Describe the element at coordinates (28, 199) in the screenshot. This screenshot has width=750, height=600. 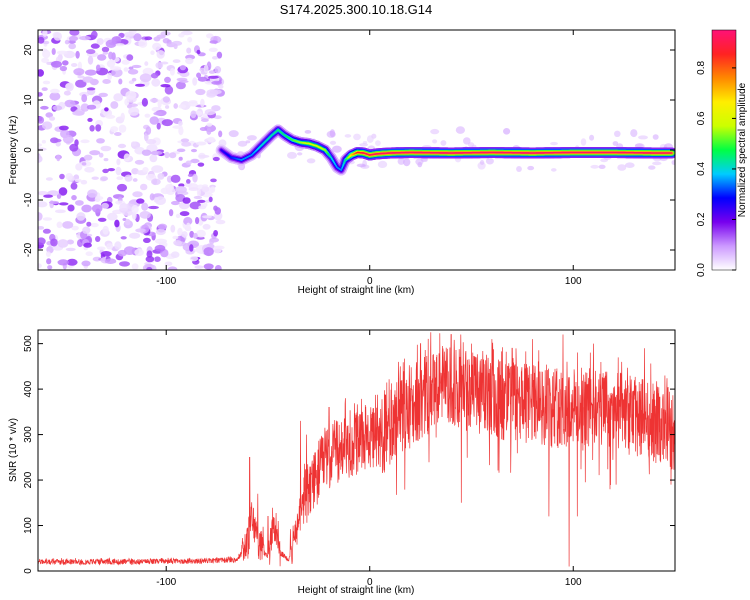
I see `y-tick-label: -10` at that location.